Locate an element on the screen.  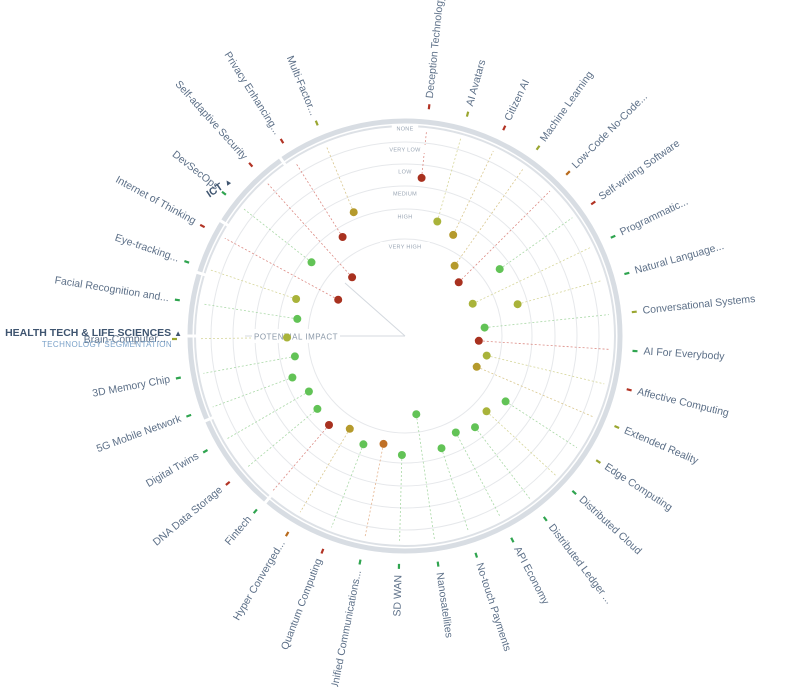
impact-ring-labels: NONE VERY LOW LOW MEDIUM HIGH VERY HIGH is located at coordinates (405, 187).